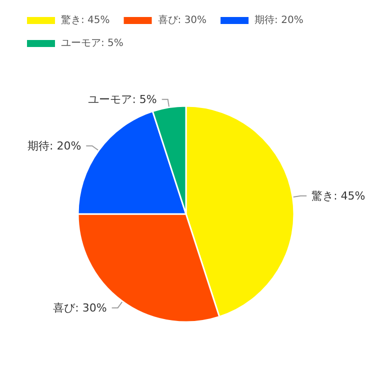  Describe the element at coordinates (279, 20) in the screenshot. I see `legend-label: 期待: 20%` at that location.